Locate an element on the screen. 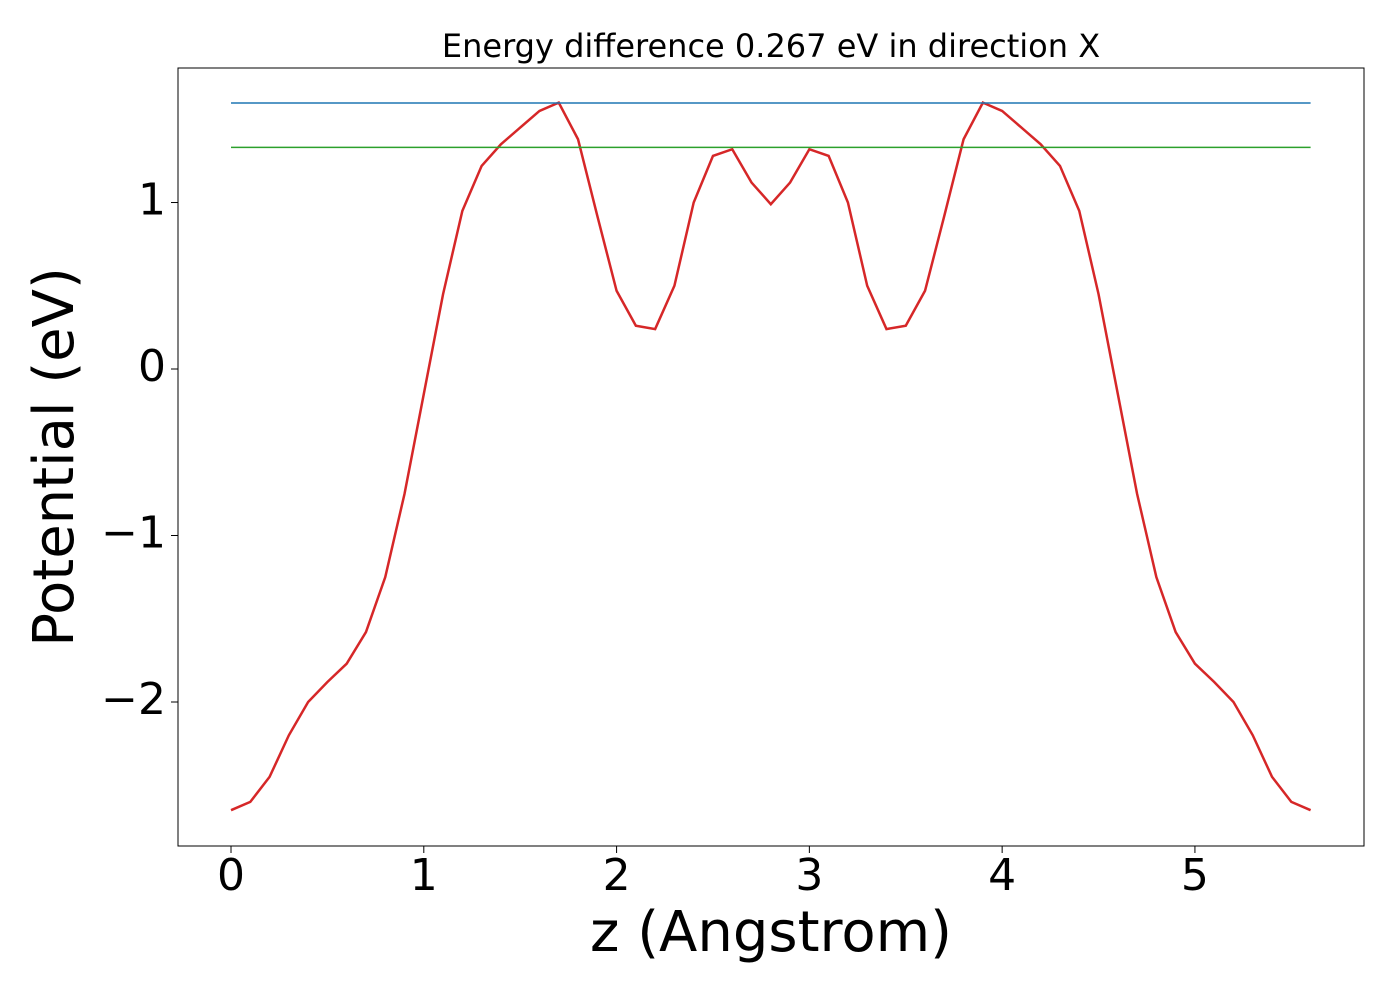 Image resolution: width=1400 pixels, height=1000 pixels. x-tick-label: 4 is located at coordinates (1002, 875).